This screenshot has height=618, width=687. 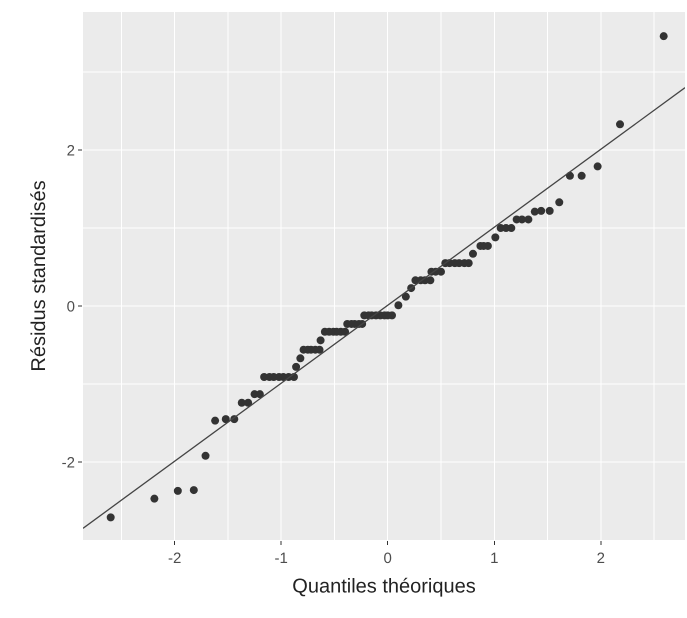 I want to click on x-tick-label: 2, so click(x=600, y=558).